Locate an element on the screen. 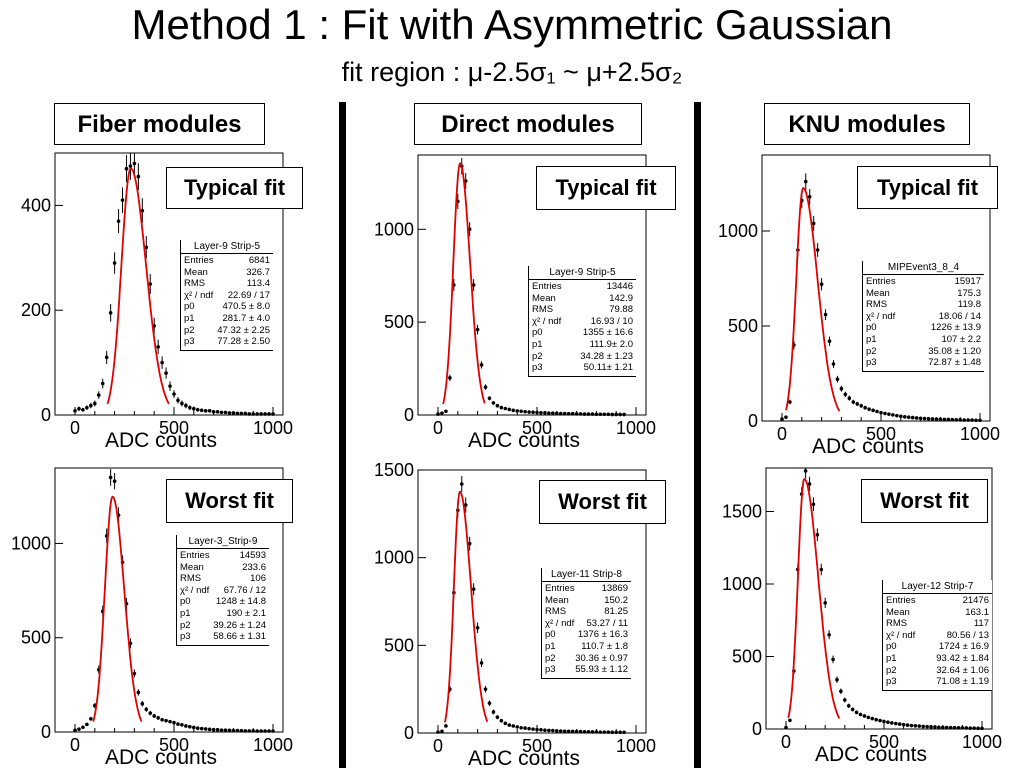 The height and width of the screenshot is (768, 1024). stats-key: p3 is located at coordinates (871, 363).